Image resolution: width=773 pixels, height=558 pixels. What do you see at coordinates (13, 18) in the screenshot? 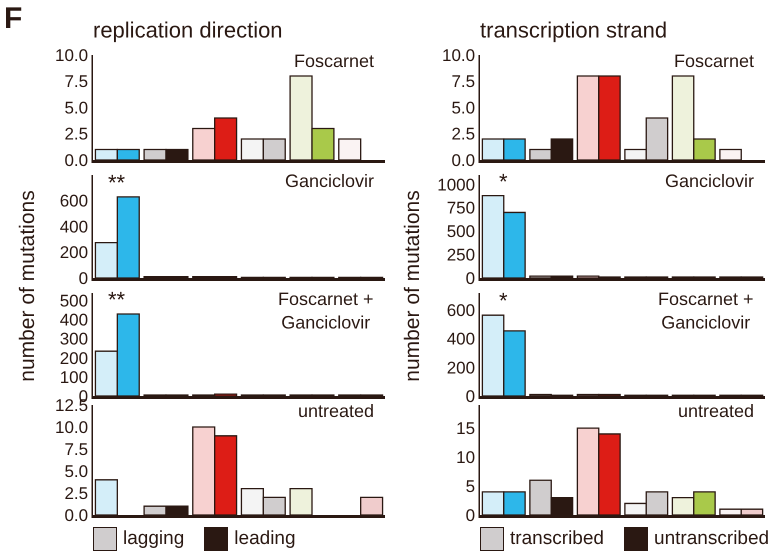
I see `text: F` at bounding box center [13, 18].